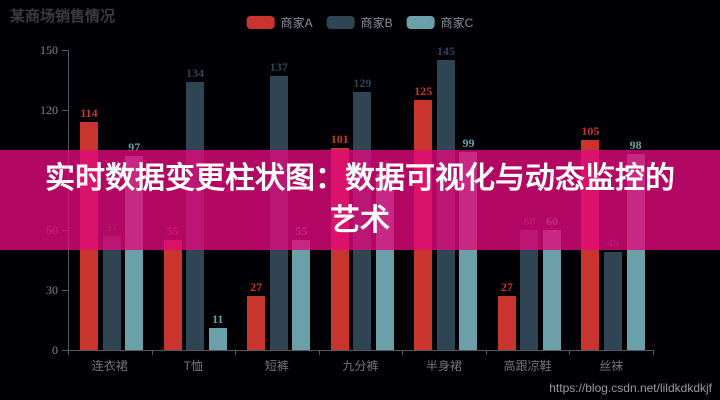 The height and width of the screenshot is (400, 720). Describe the element at coordinates (55, 350) in the screenshot. I see `y-axis-tick-label: 0` at that location.